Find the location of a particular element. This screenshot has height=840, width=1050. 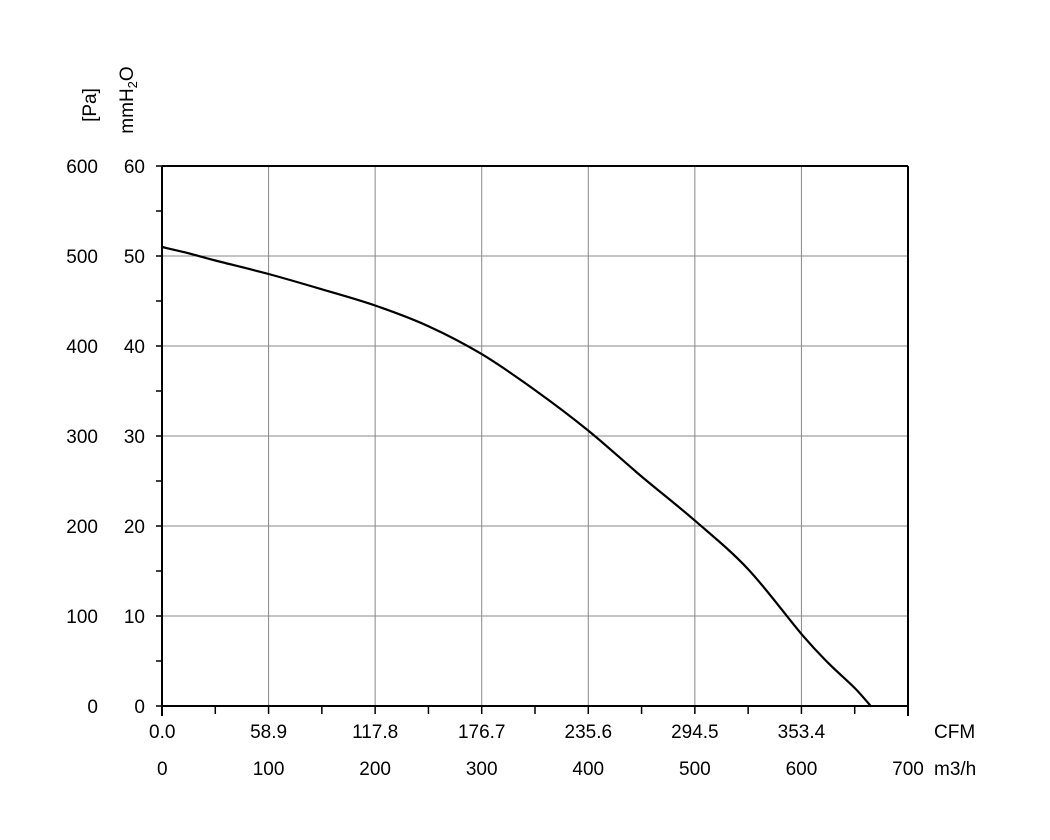

y-tick-label-pa: 0 is located at coordinates (92, 707).